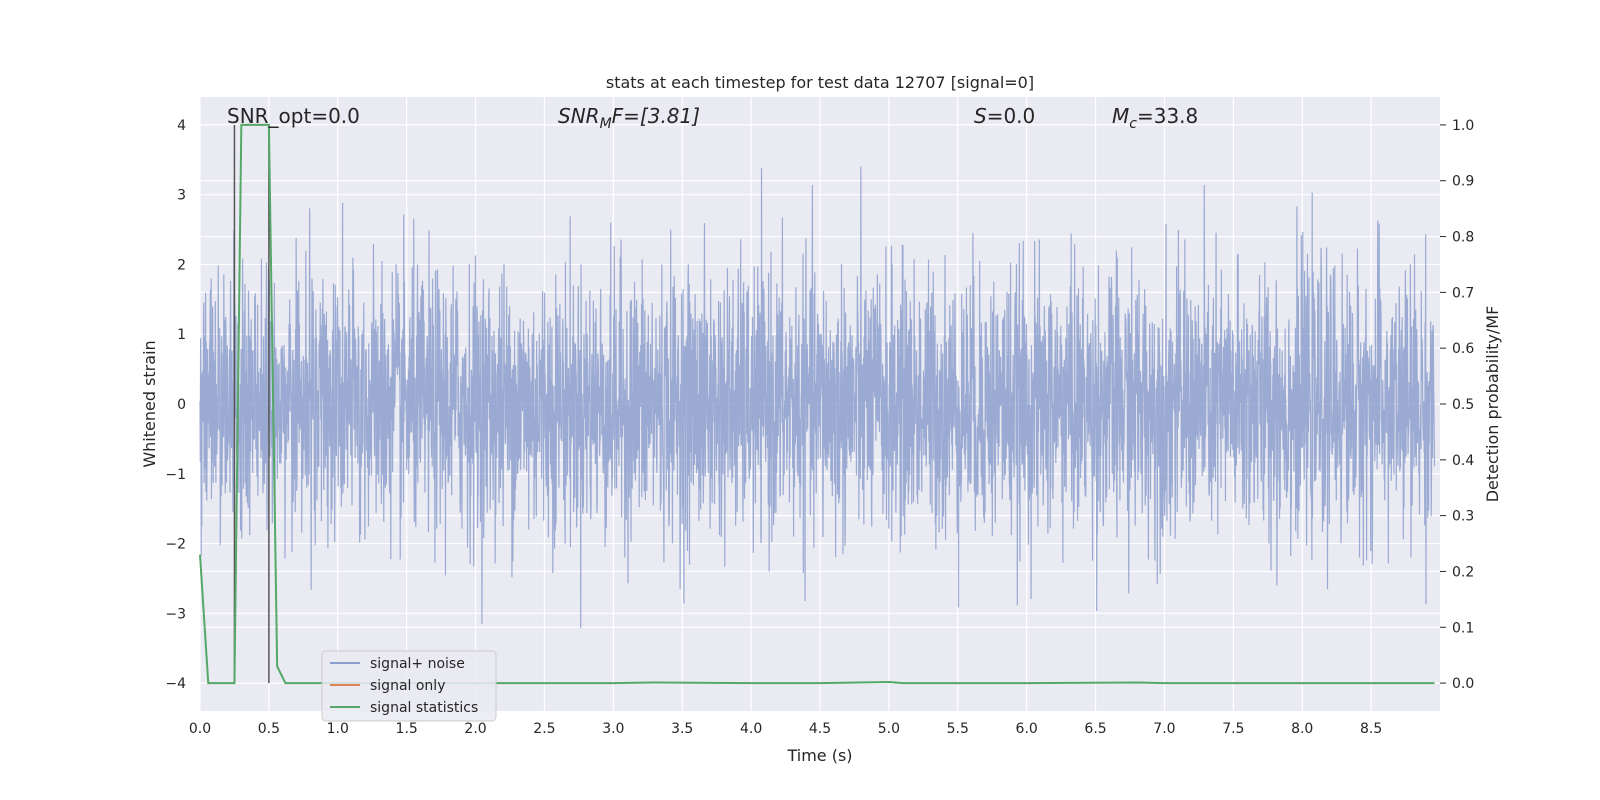  Describe the element at coordinates (1463, 238) in the screenshot. I see `y-right-tick-label: 0.8` at that location.